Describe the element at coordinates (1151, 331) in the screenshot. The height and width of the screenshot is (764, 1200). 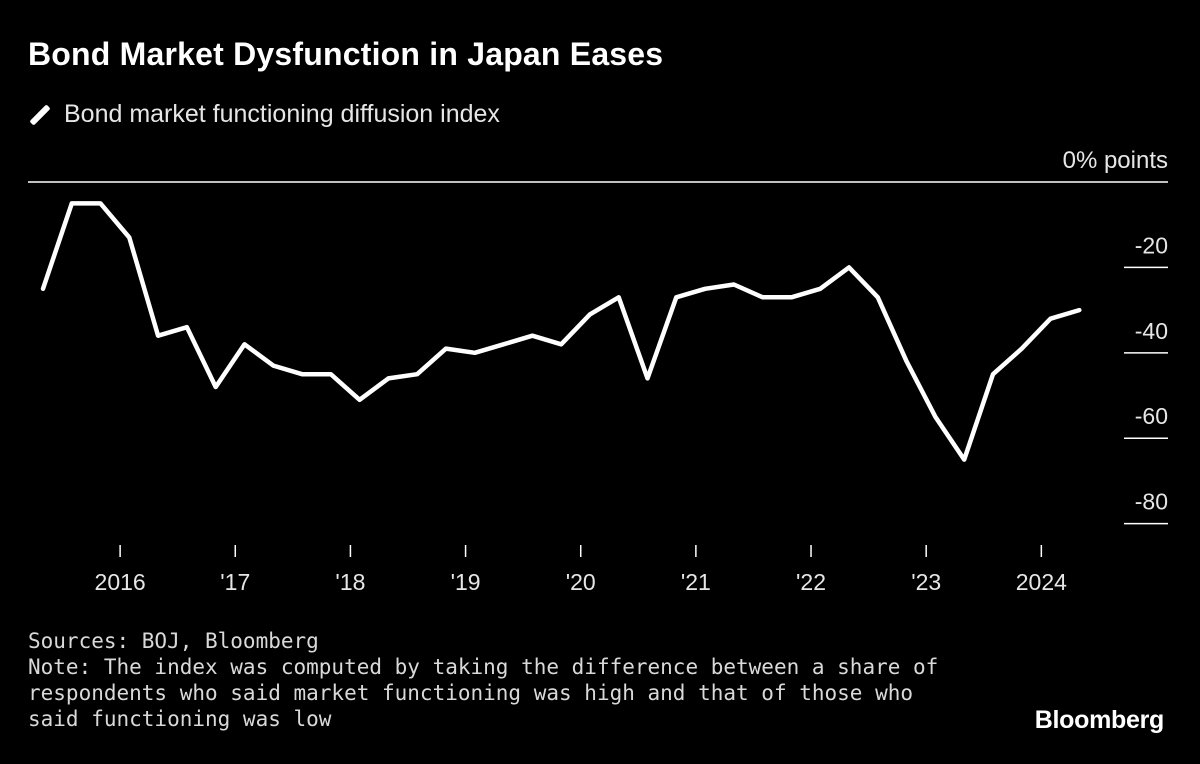
I see `y-tick-label: -40` at that location.